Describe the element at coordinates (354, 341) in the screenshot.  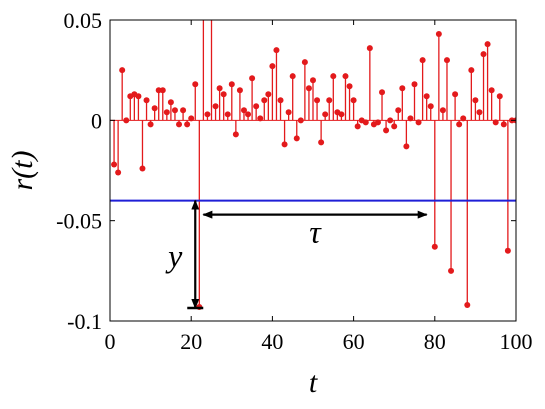
I see `x-tick-label: 60` at that location.